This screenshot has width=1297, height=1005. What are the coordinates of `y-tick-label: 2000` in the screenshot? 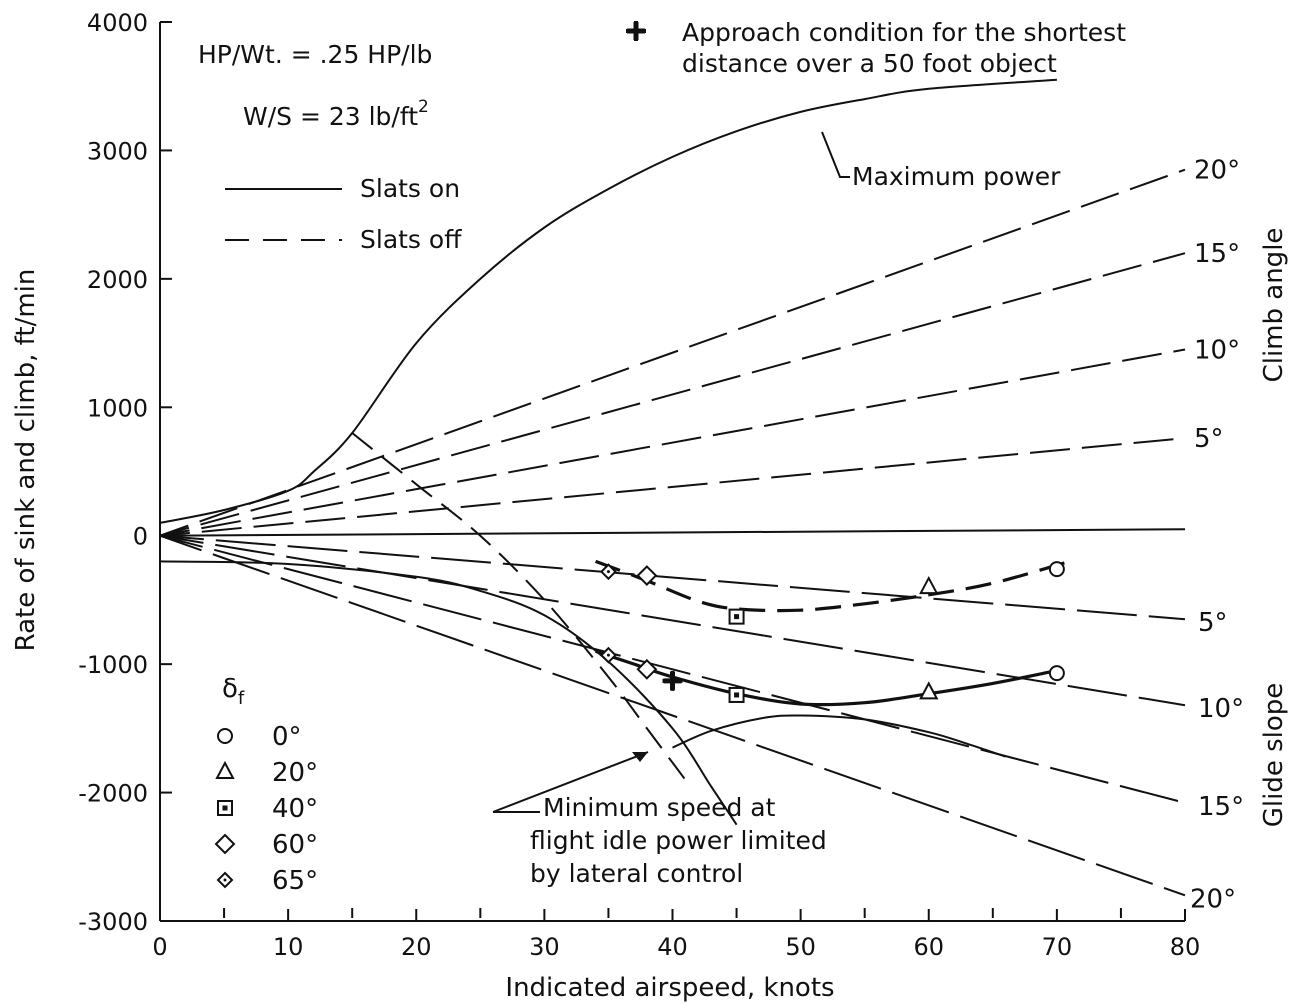 It's located at (117, 280).